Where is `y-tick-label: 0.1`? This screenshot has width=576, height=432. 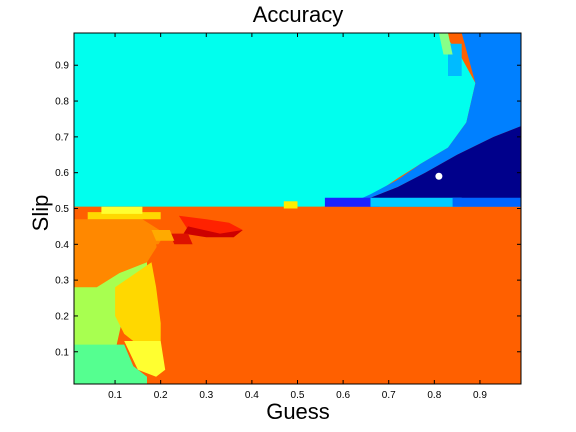 y-tick-label: 0.1 is located at coordinates (62, 352).